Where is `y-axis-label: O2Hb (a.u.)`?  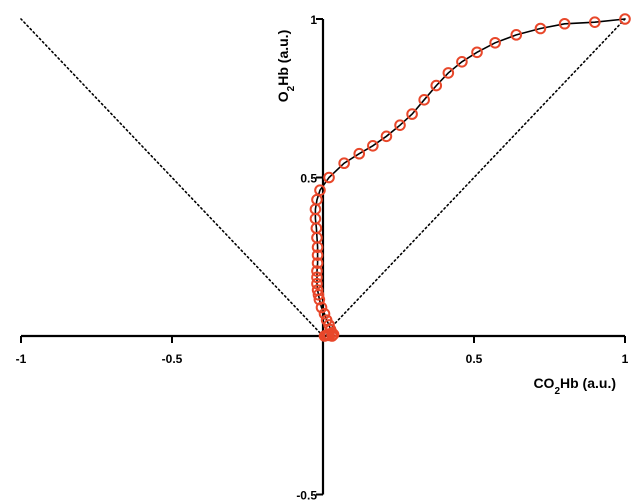 y-axis-label: O2Hb (a.u.) is located at coordinates (286, 66).